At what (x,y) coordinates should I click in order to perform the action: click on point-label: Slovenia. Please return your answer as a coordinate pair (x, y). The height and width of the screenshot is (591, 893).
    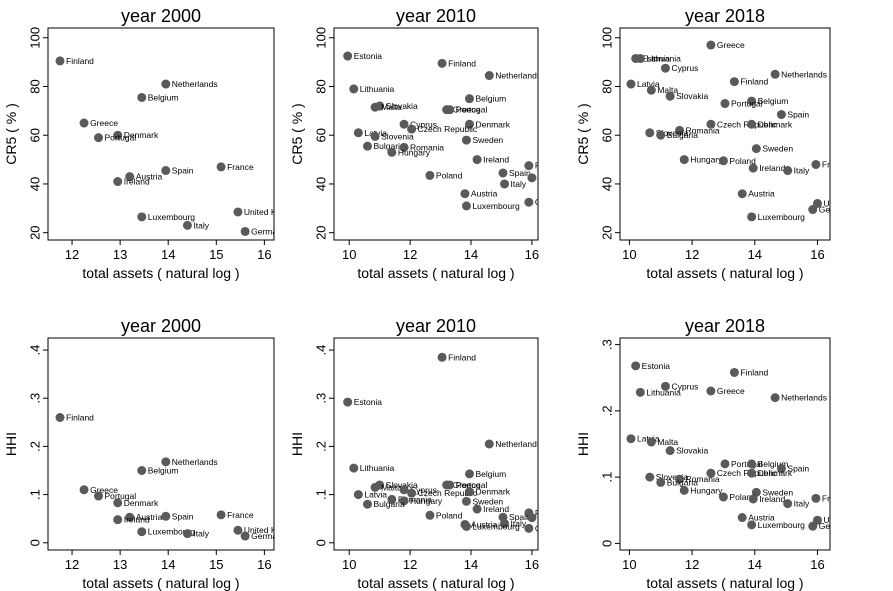
    Looking at the image, I should click on (672, 133).